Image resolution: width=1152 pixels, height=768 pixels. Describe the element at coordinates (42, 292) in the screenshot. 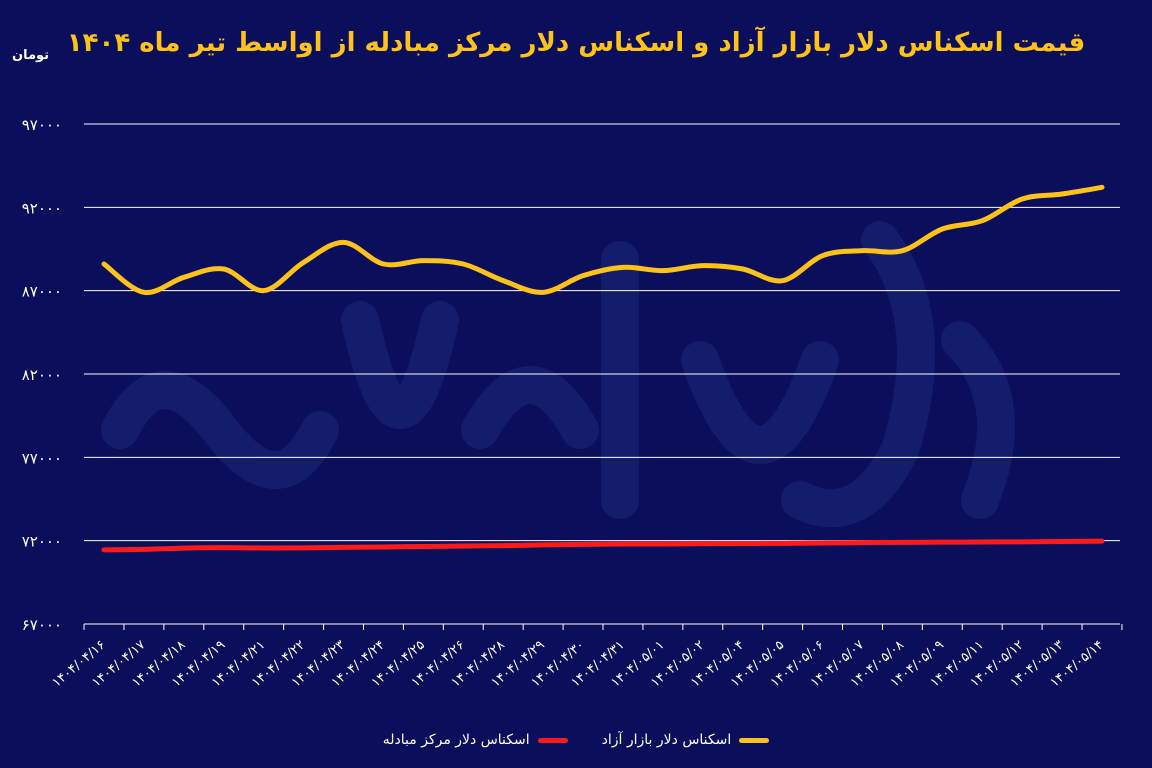

I see `y-tick-label: ۸۷۰۰۰` at that location.